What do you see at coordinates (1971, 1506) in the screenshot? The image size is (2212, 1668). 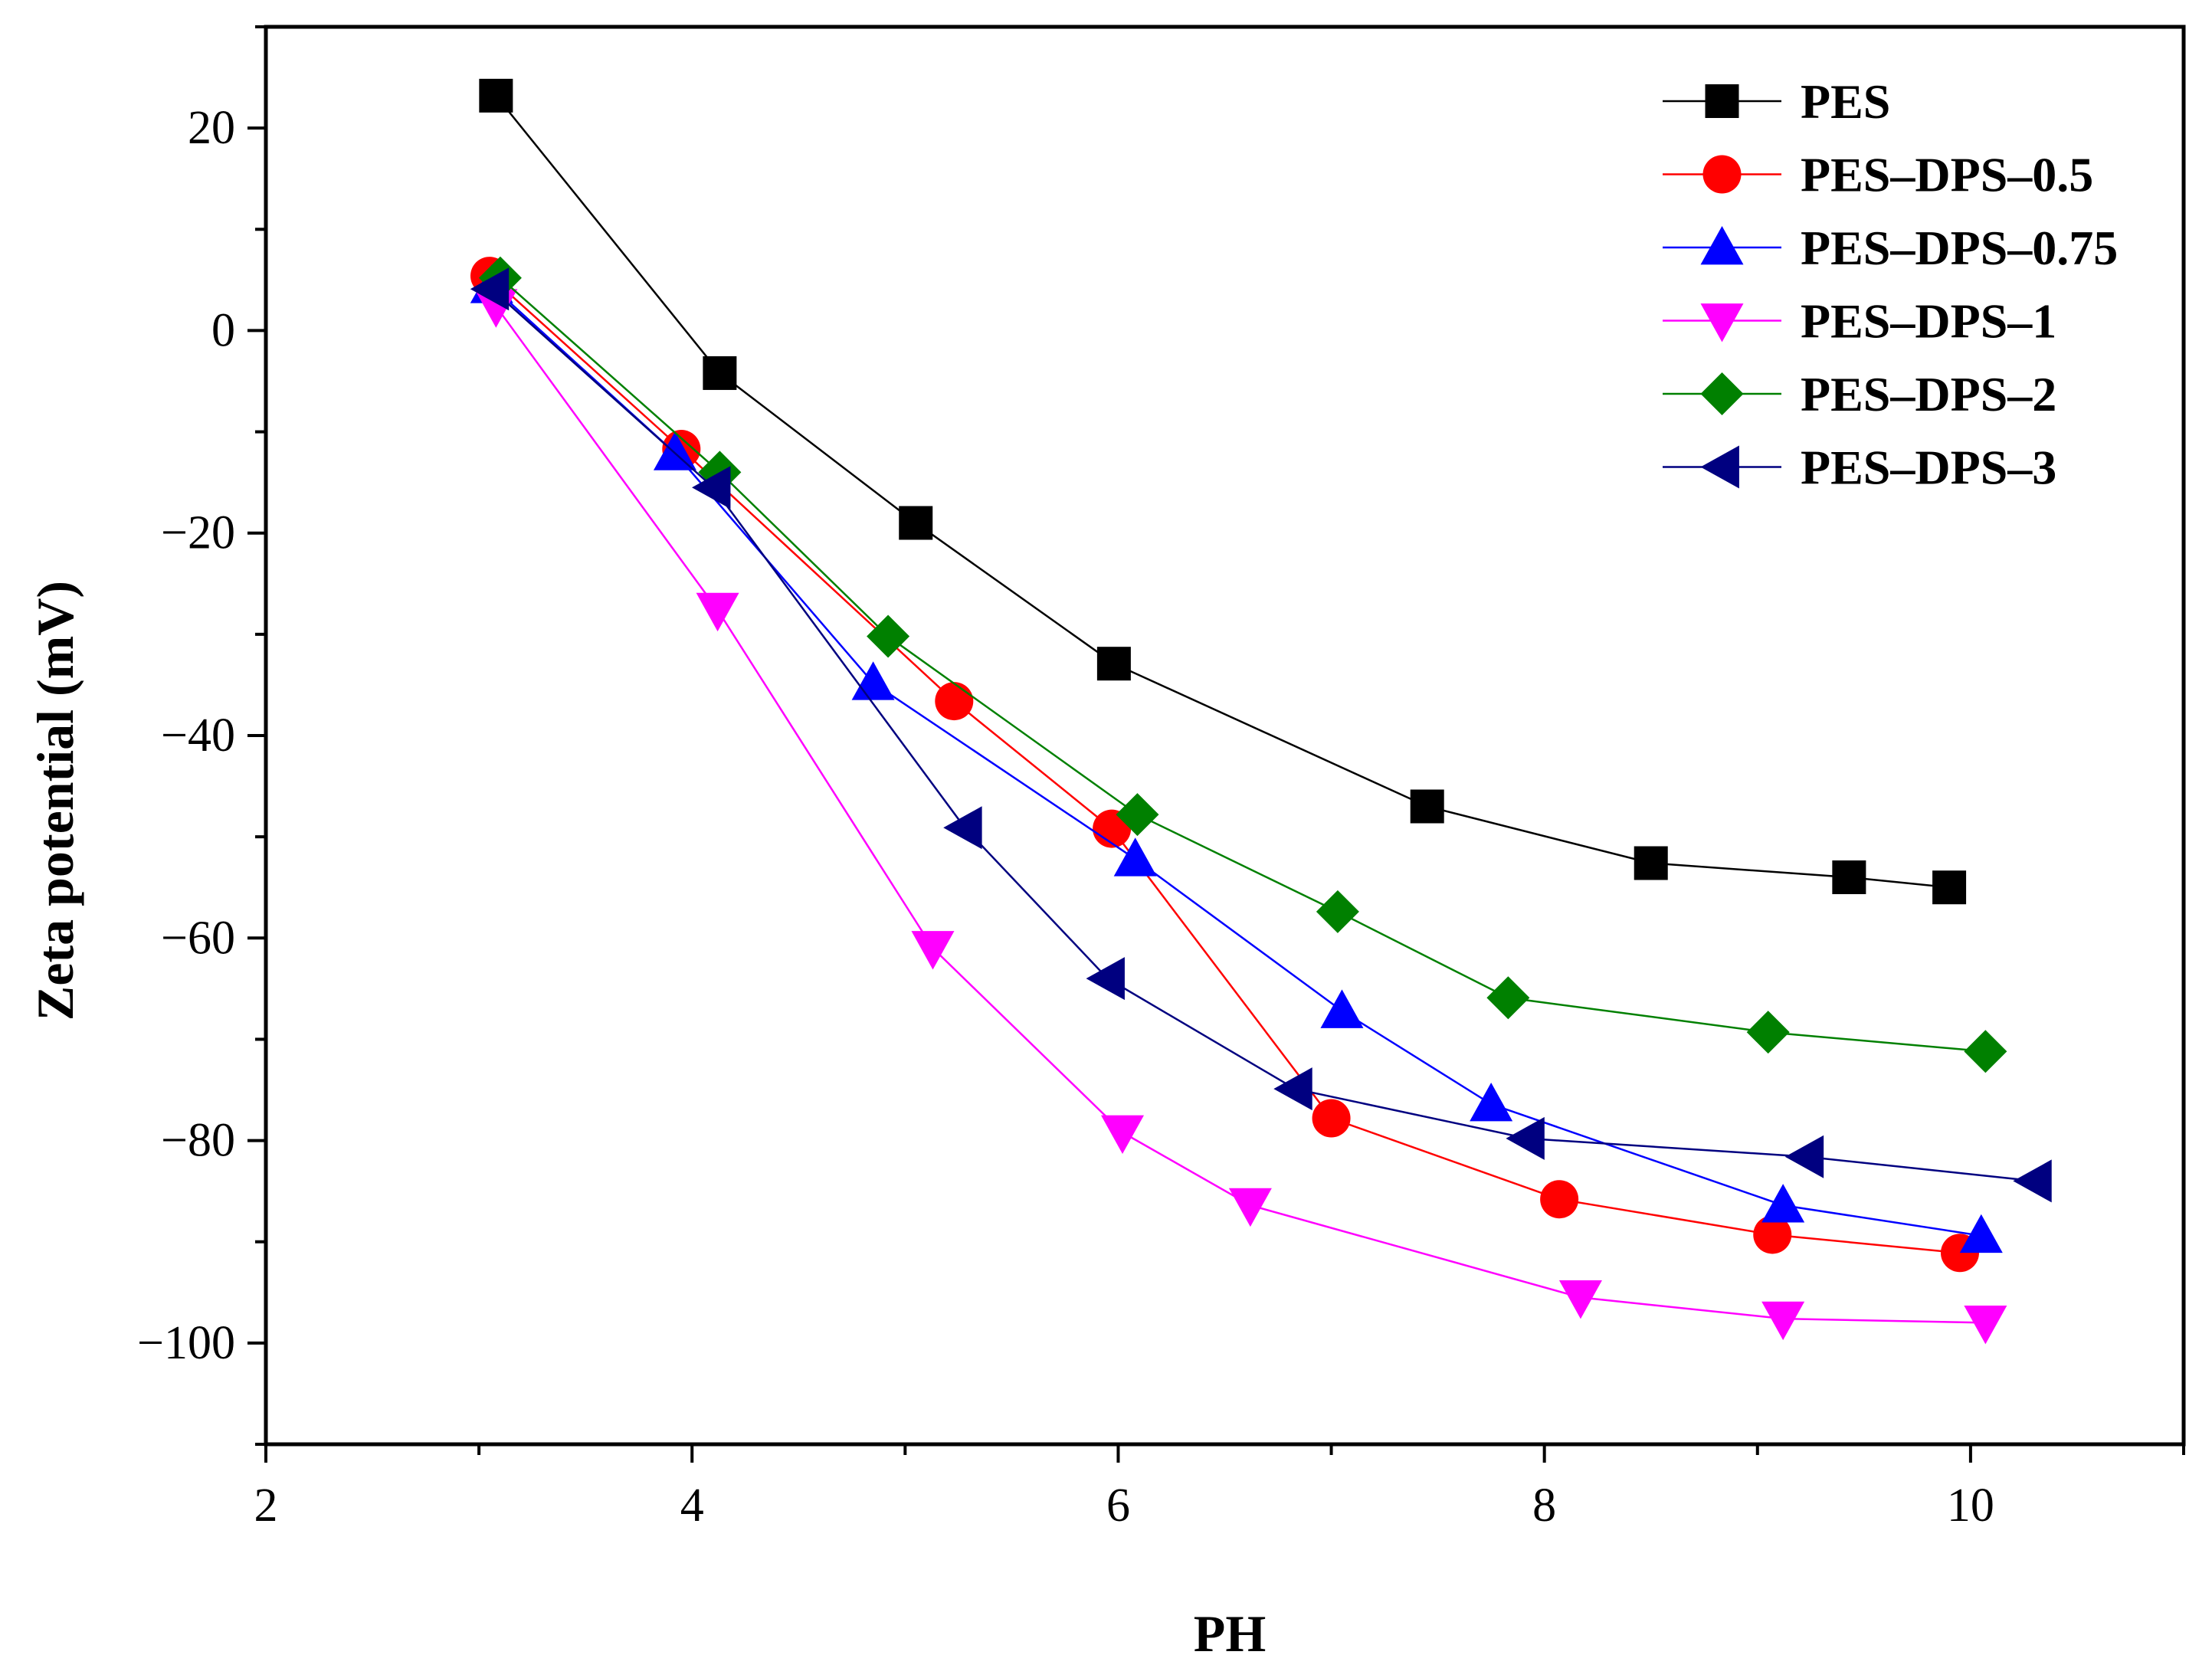 I see `x-tick-label: 10` at bounding box center [1971, 1506].